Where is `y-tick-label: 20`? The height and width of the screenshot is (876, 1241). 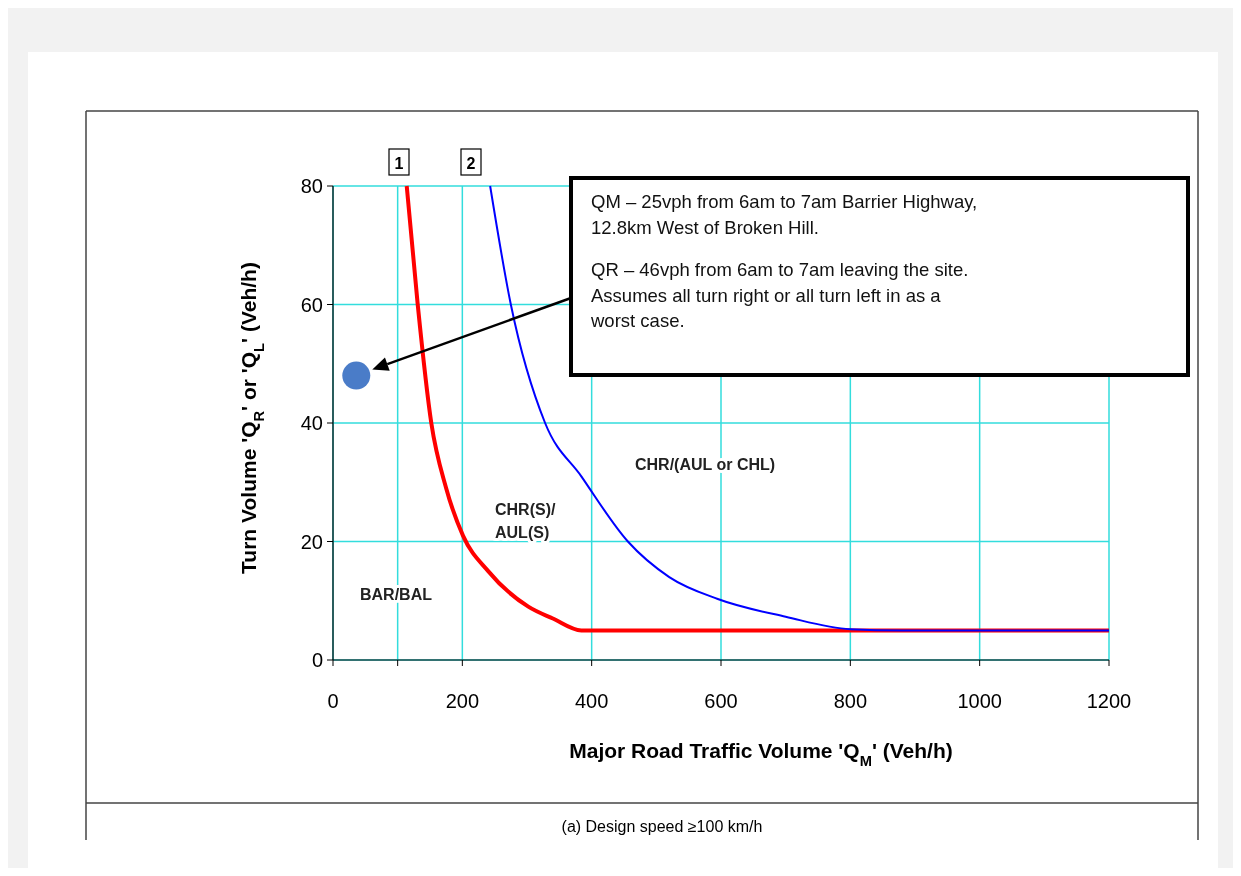
y-tick-label: 20 is located at coordinates (311, 541).